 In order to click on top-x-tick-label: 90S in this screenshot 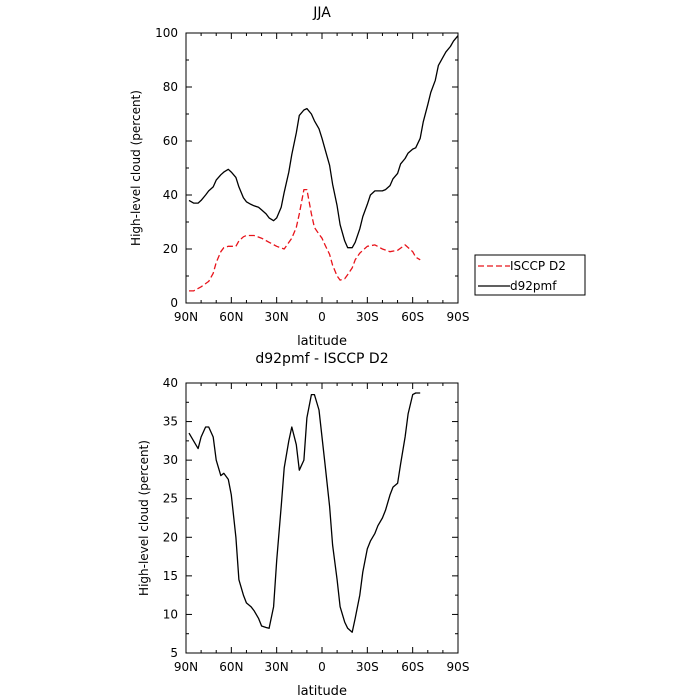, I will do `click(458, 317)`.